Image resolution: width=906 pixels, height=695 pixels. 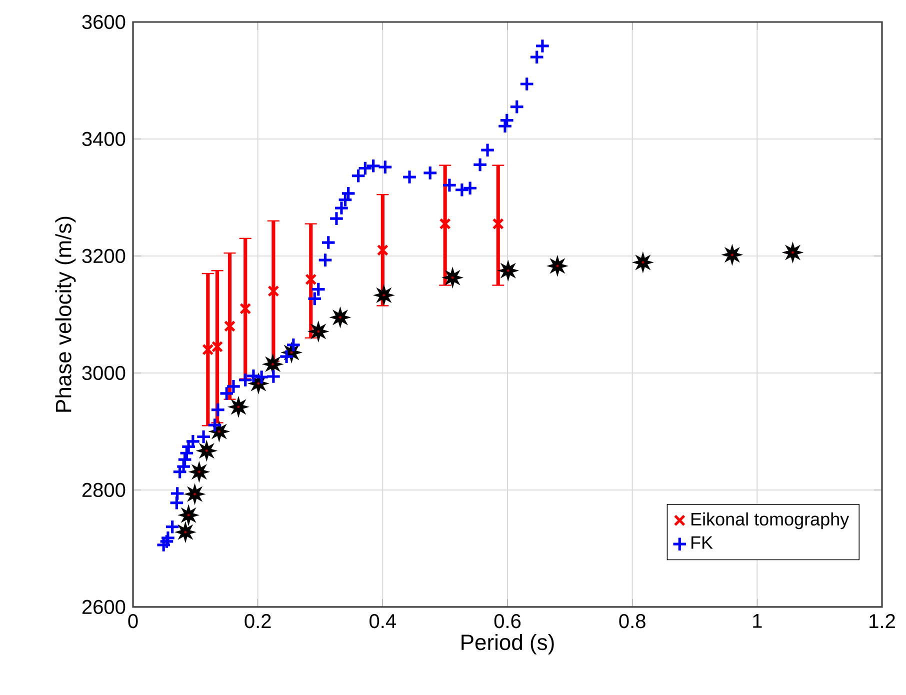 I want to click on y-tick-label: 3400, so click(x=104, y=139).